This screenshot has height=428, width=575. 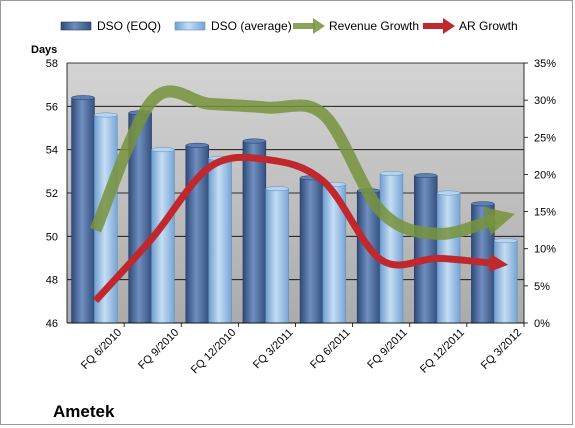 What do you see at coordinates (52, 194) in the screenshot?
I see `y-tick-label: 52` at bounding box center [52, 194].